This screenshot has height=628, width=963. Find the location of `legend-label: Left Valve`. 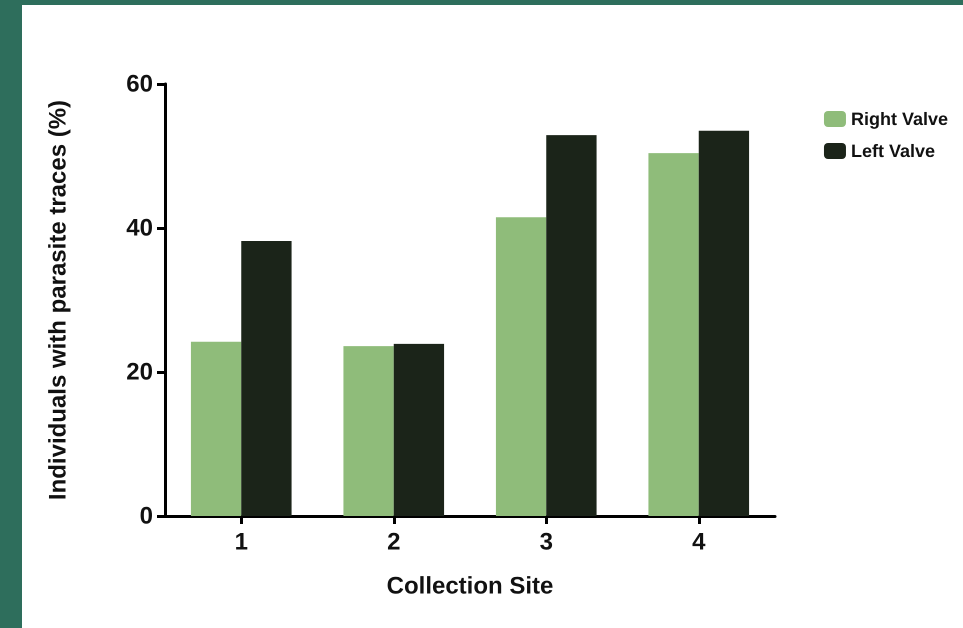

legend-label: Left Valve is located at coordinates (893, 151).